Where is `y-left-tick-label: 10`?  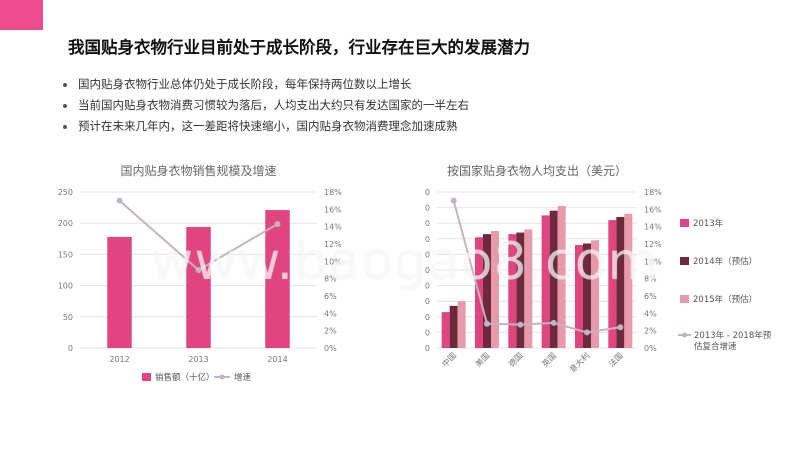
y-left-tick-label: 10 is located at coordinates (427, 332).